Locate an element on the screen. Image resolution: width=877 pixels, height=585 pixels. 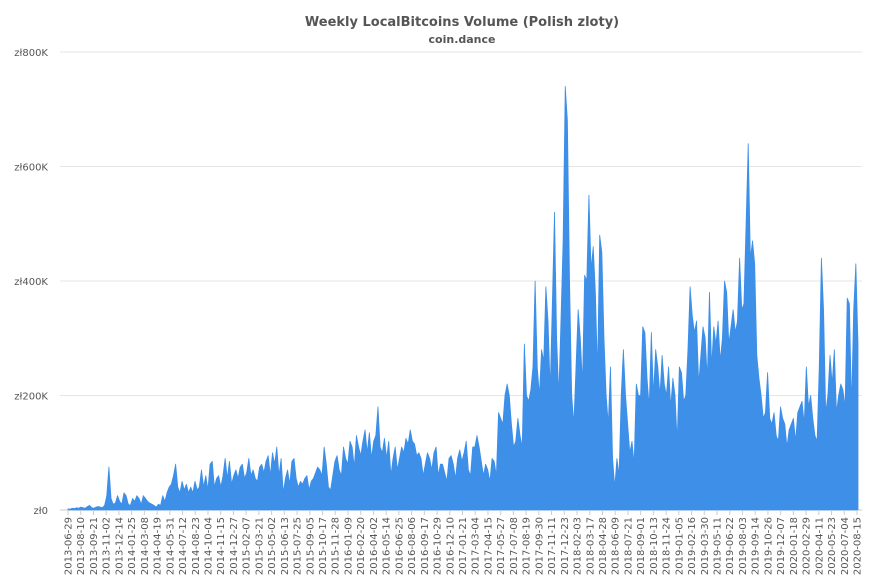
x-tick-label: 2017-07-08 is located at coordinates (514, 546).